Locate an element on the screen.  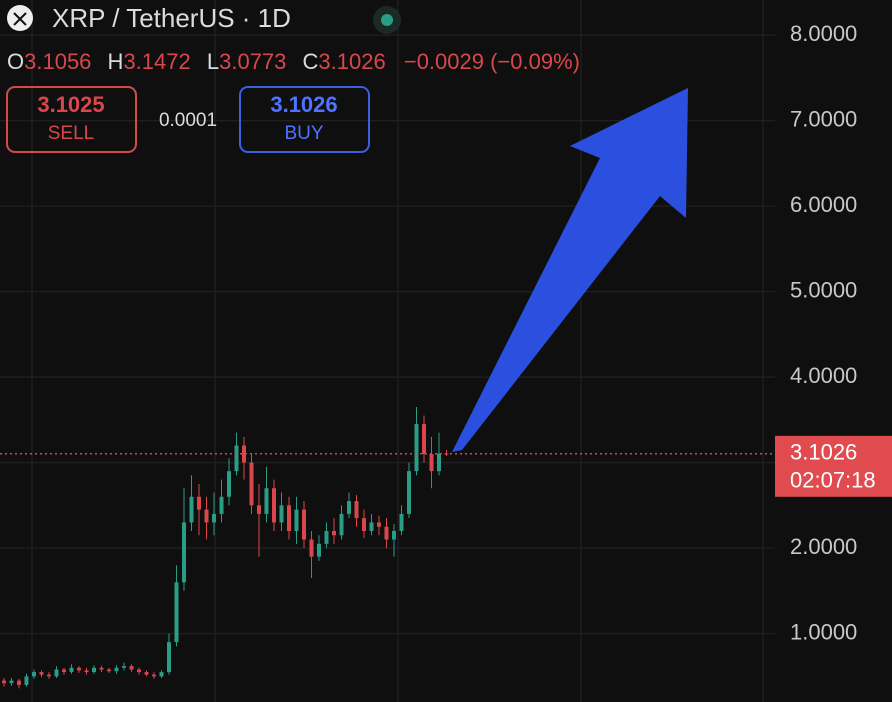
ohlc-value: 3.1026 is located at coordinates (351, 61).